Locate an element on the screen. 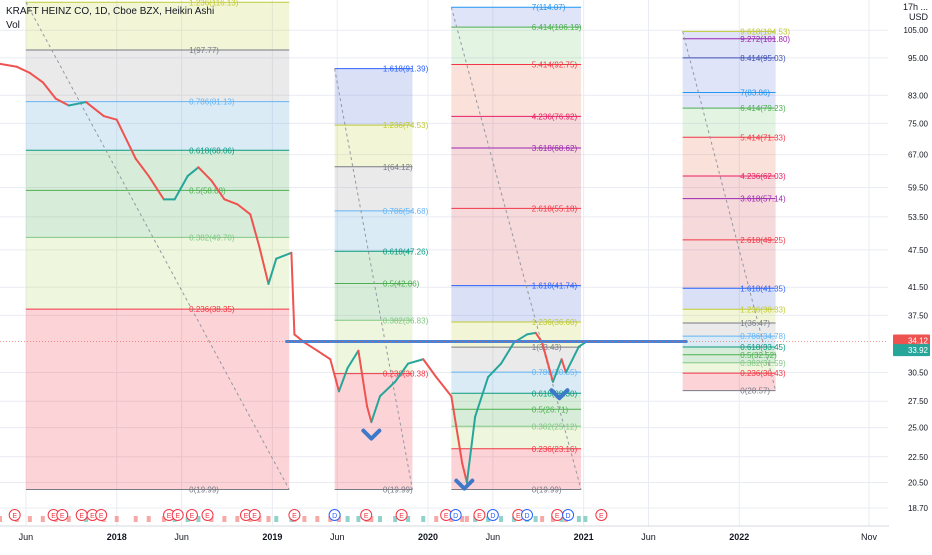 Image resolution: width=932 pixels, height=555 pixels. price-tick-label: 27.50 is located at coordinates (918, 401).